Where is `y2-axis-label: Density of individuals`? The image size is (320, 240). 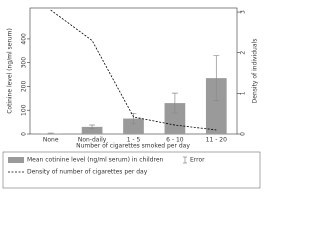 y2-axis-label: Density of individuals is located at coordinates (255, 71).